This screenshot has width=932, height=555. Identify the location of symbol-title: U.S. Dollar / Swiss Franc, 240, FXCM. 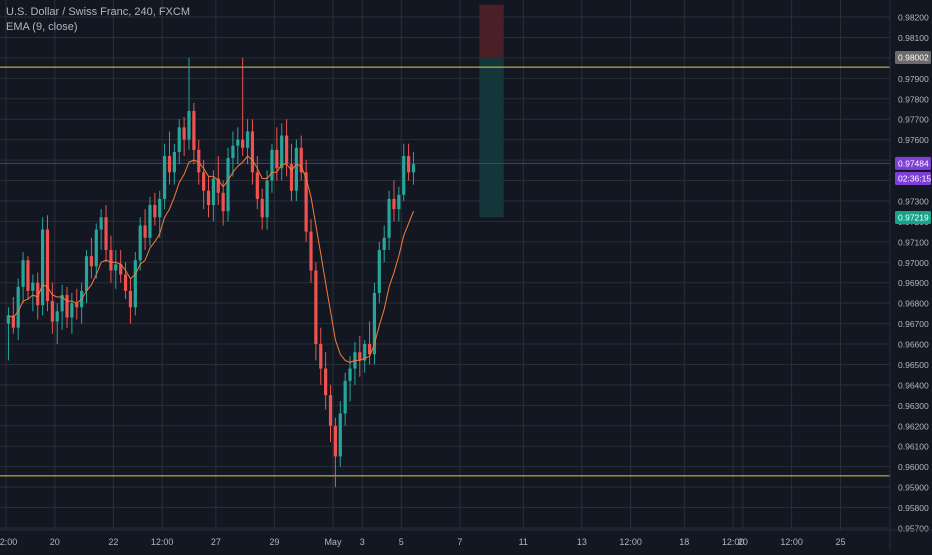
(98, 12).